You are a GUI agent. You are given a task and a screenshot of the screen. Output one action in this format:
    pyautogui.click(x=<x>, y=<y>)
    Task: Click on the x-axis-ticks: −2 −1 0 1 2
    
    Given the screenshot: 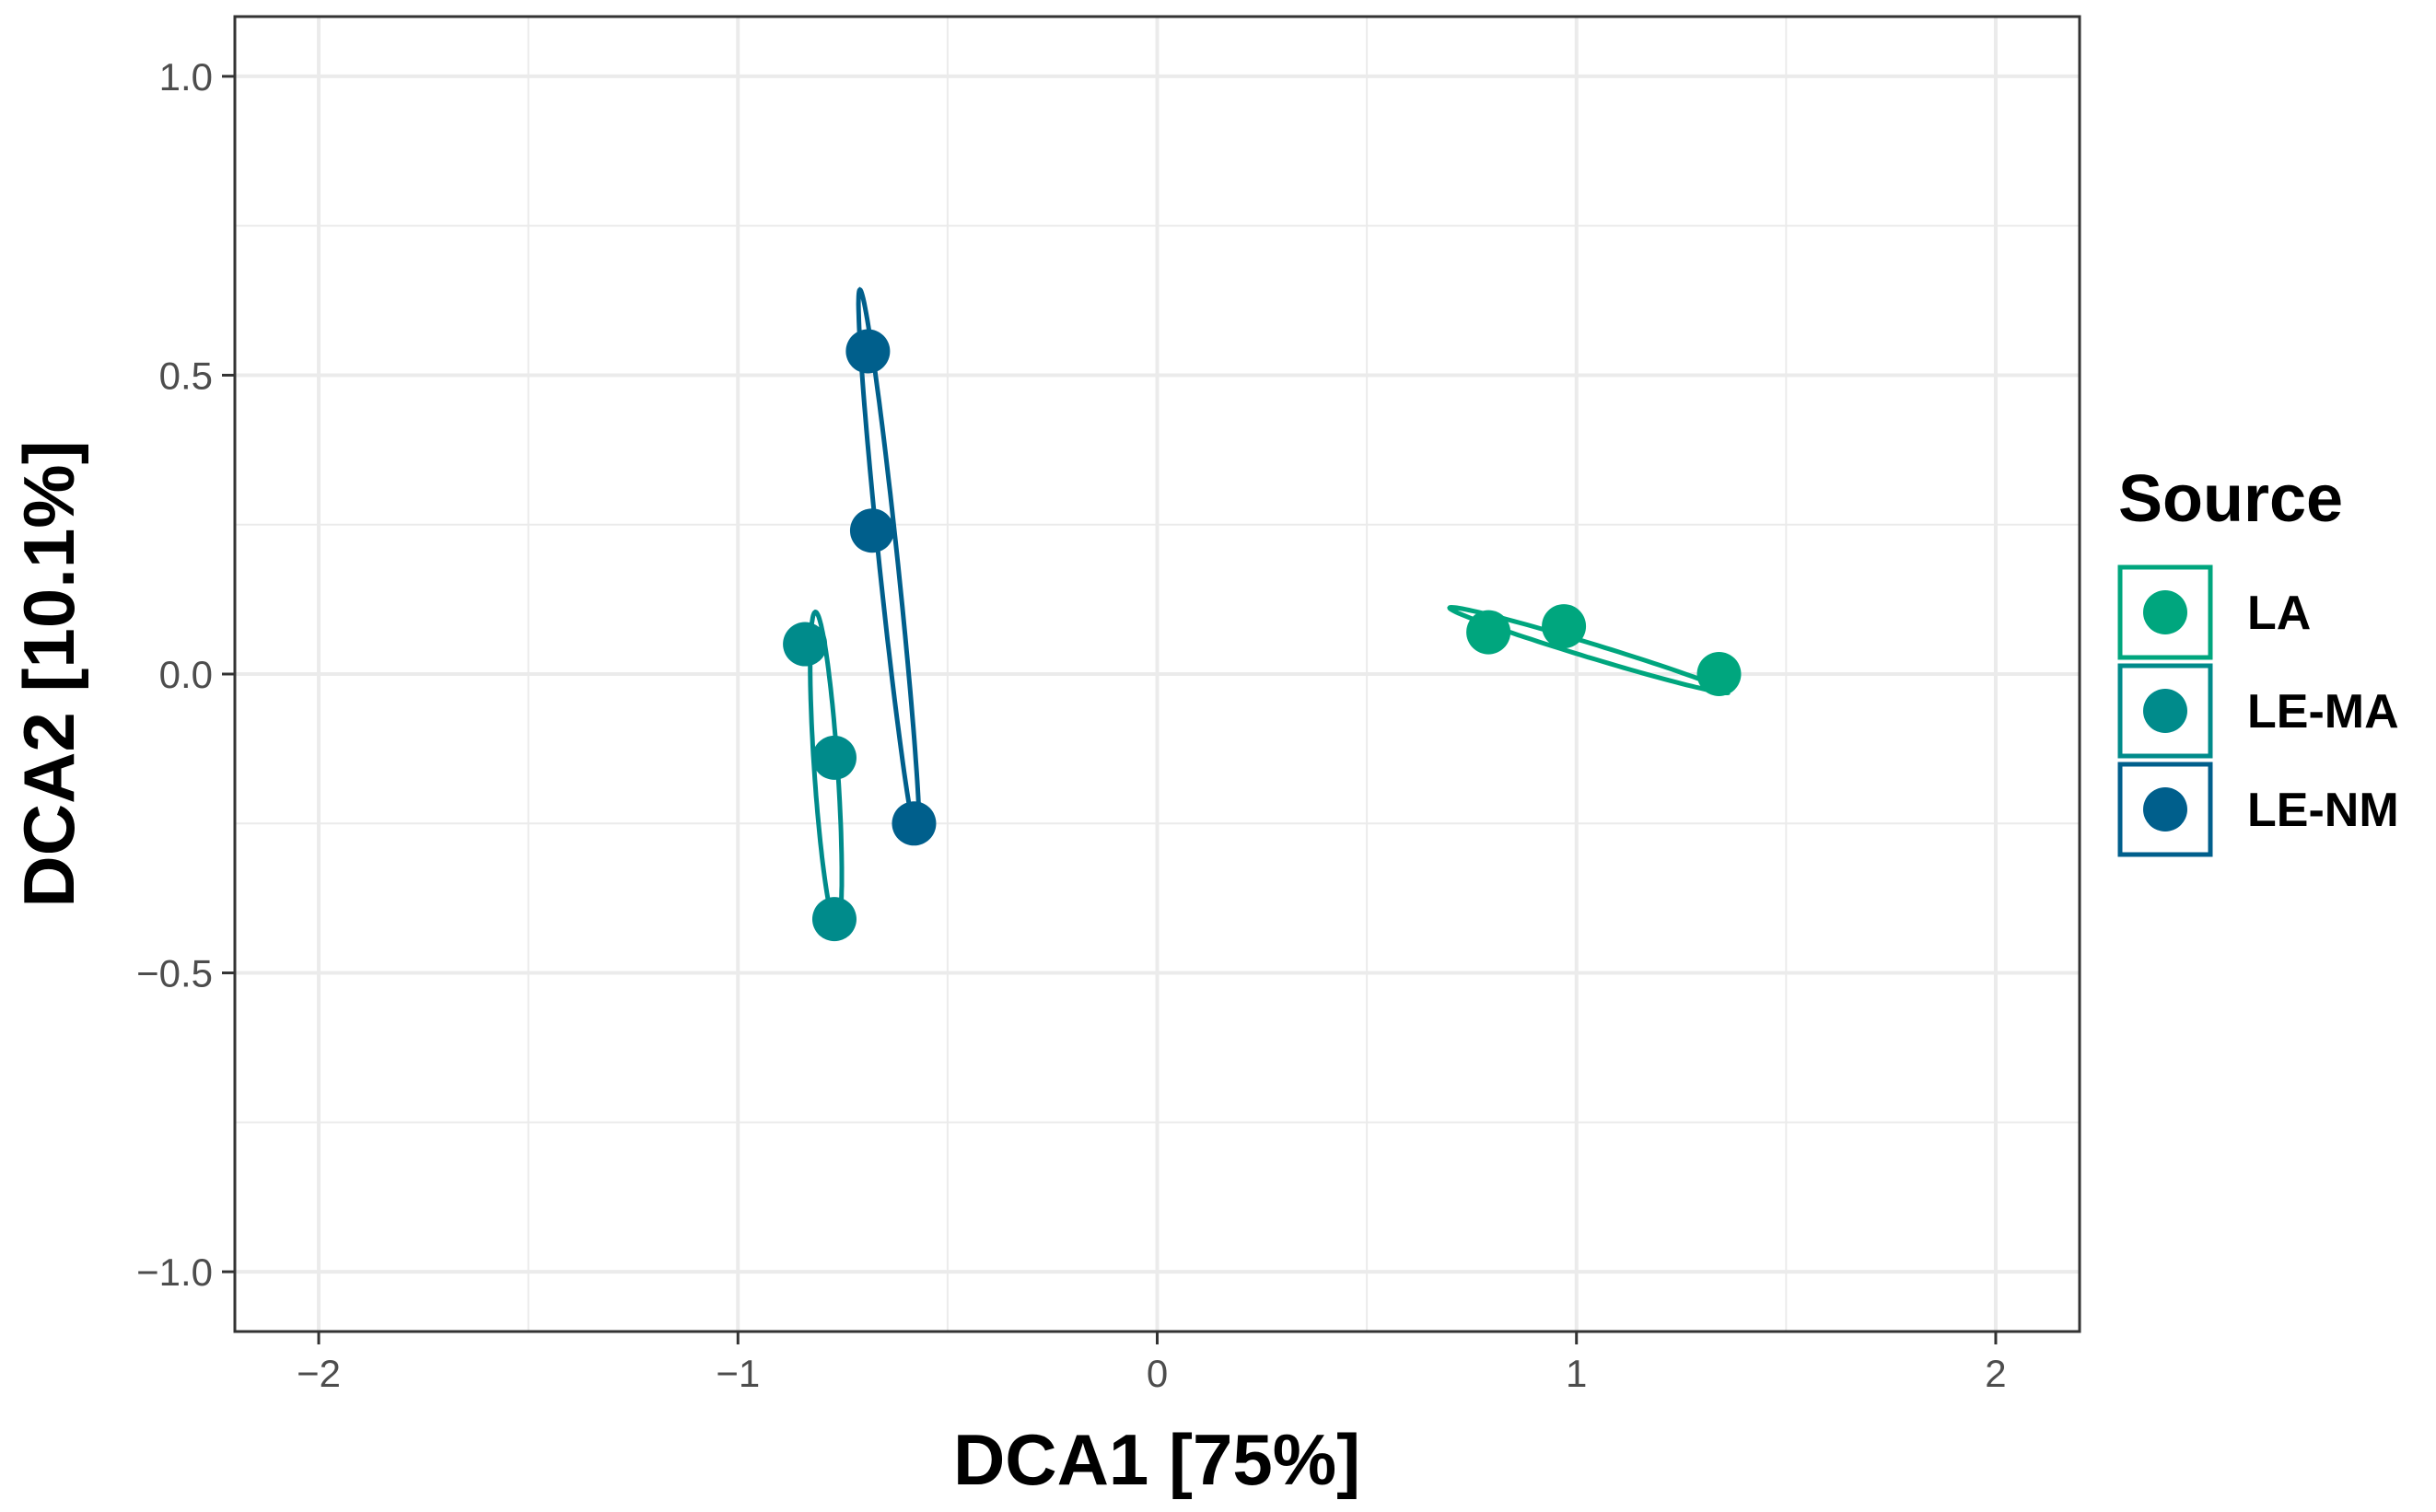 What is the action you would take?
    pyautogui.click(x=1152, y=1363)
    